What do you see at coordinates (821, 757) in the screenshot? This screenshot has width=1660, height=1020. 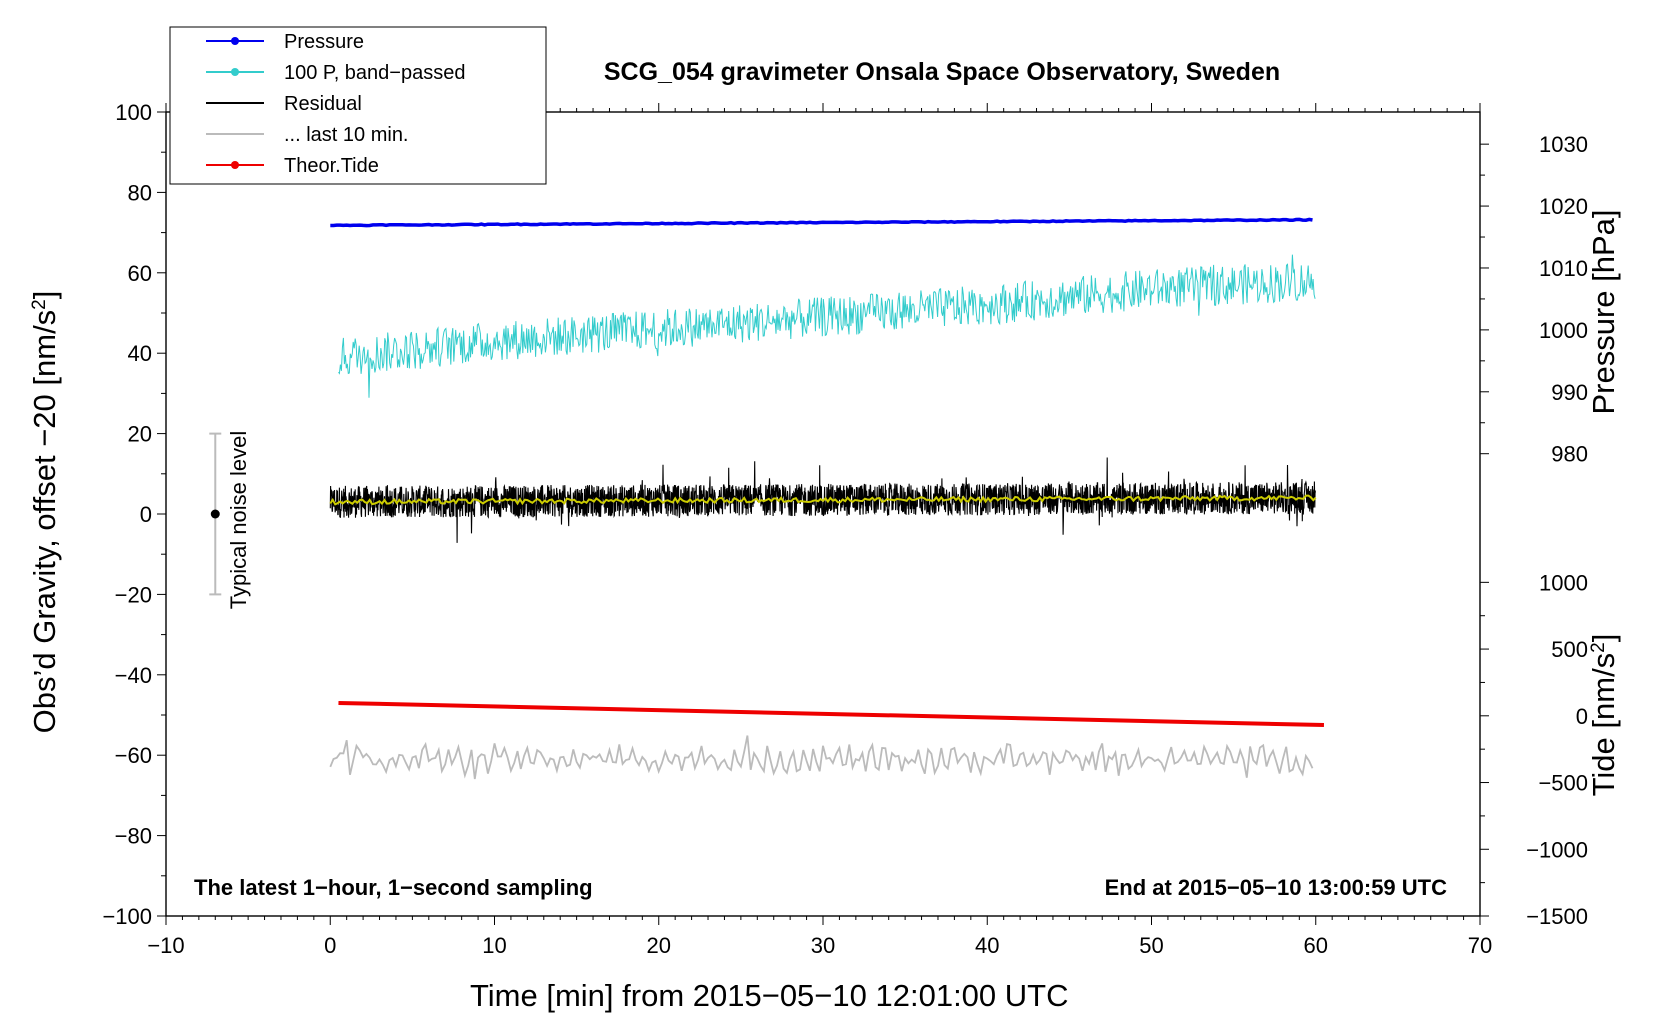 I see `last-10-min-line` at bounding box center [821, 757].